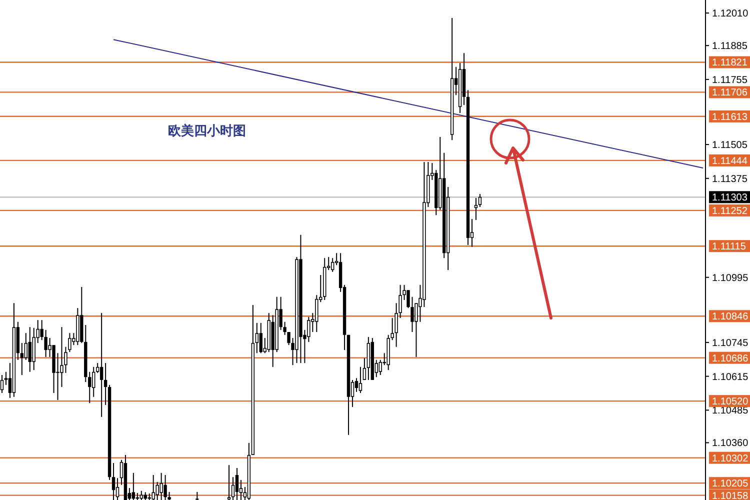 The width and height of the screenshot is (750, 500). Describe the element at coordinates (730, 46) in the screenshot. I see `y-tick-label: 1.11885` at that location.